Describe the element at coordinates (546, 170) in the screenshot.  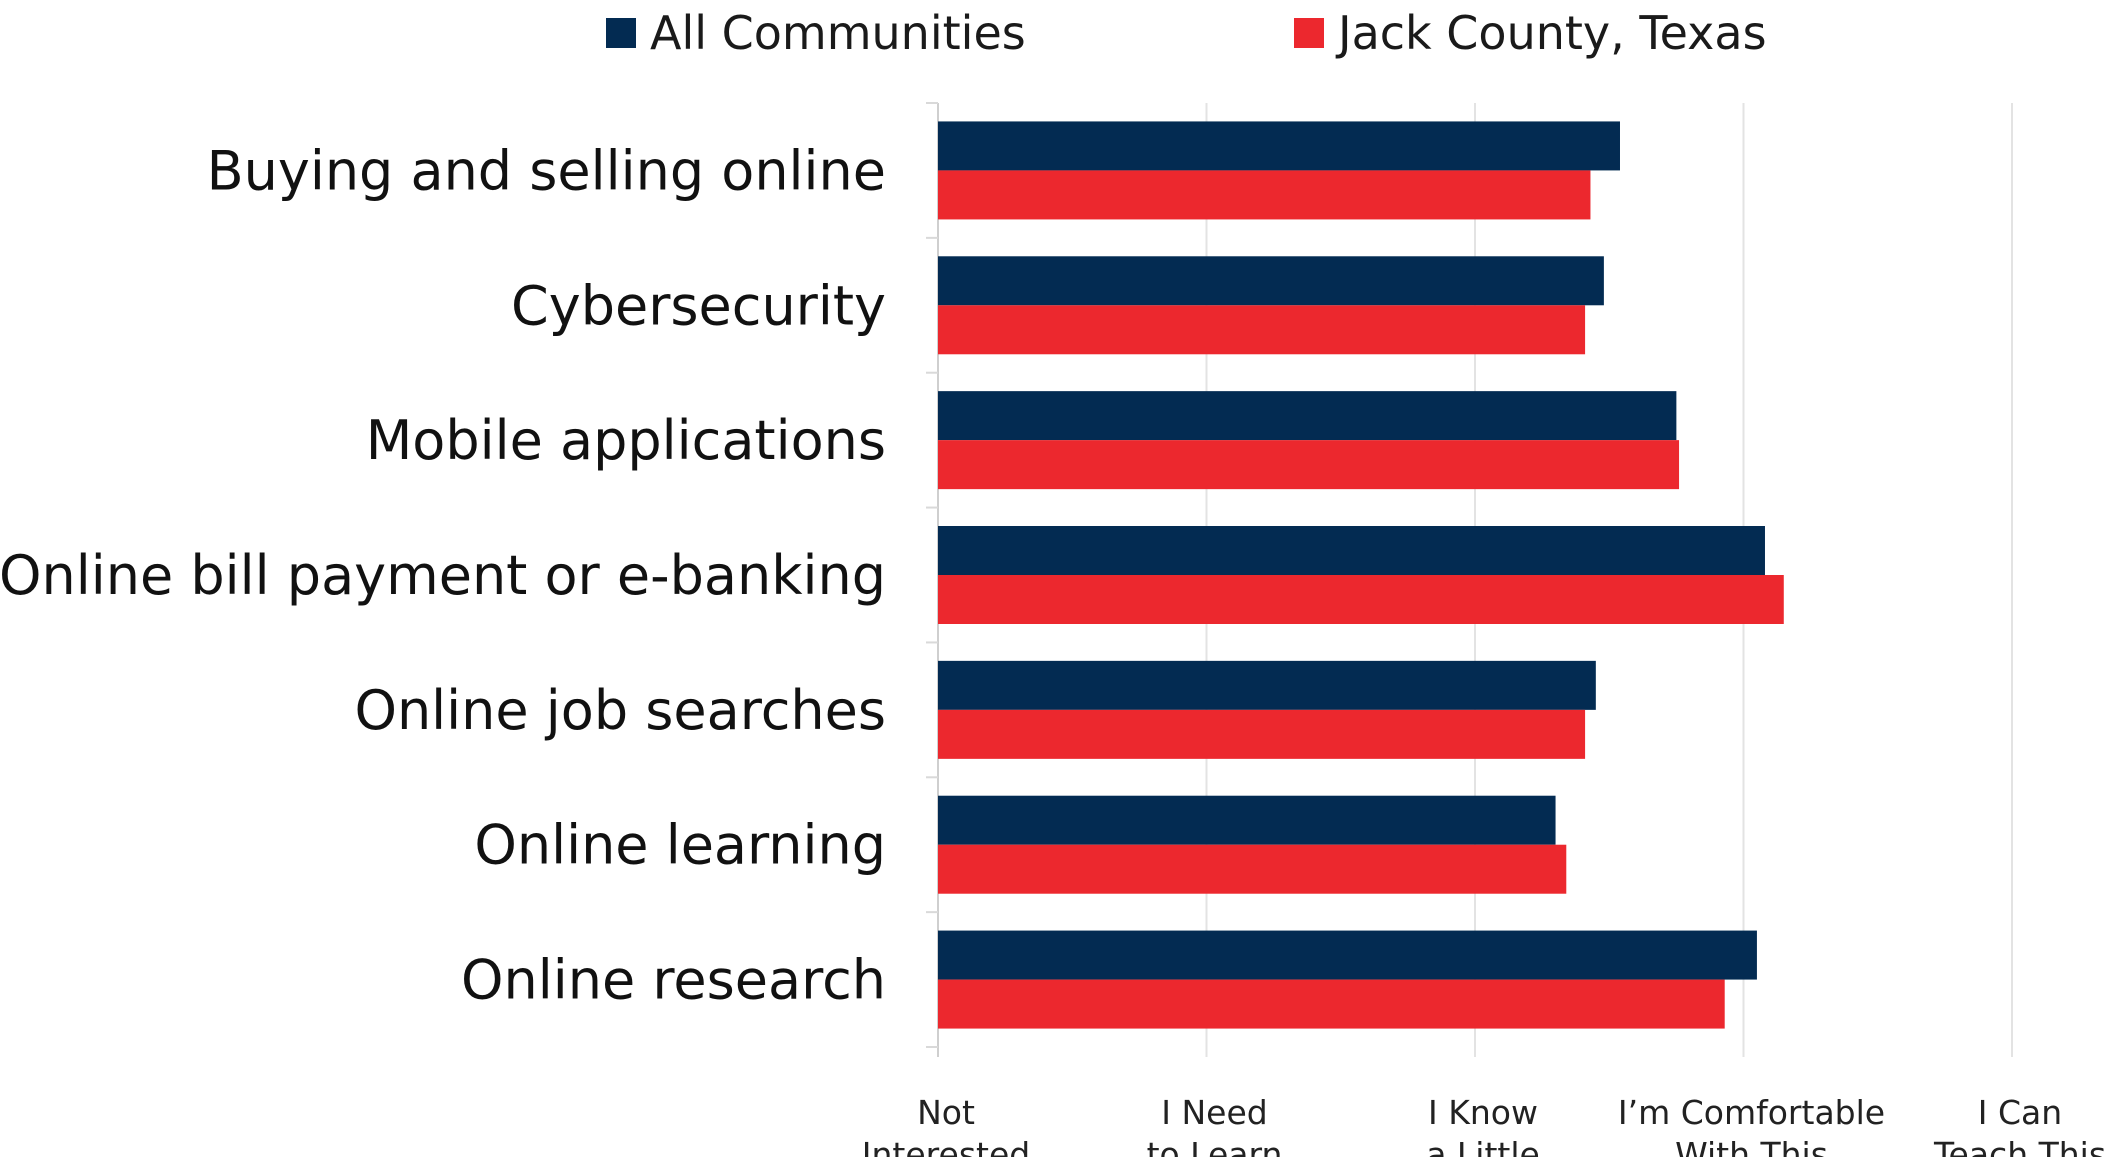
I see `category-label: Buying and selling online` at that location.